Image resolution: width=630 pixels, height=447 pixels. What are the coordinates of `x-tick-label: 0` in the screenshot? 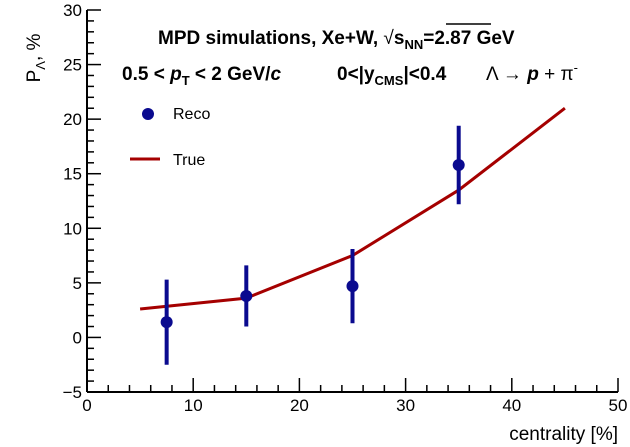 It's located at (86, 405).